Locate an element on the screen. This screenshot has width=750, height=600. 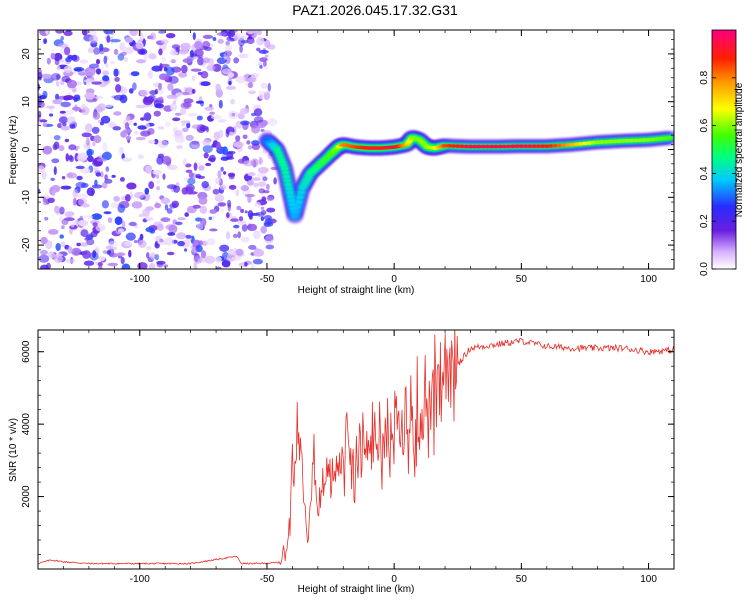
x-tick-label: 50 is located at coordinates (522, 279).